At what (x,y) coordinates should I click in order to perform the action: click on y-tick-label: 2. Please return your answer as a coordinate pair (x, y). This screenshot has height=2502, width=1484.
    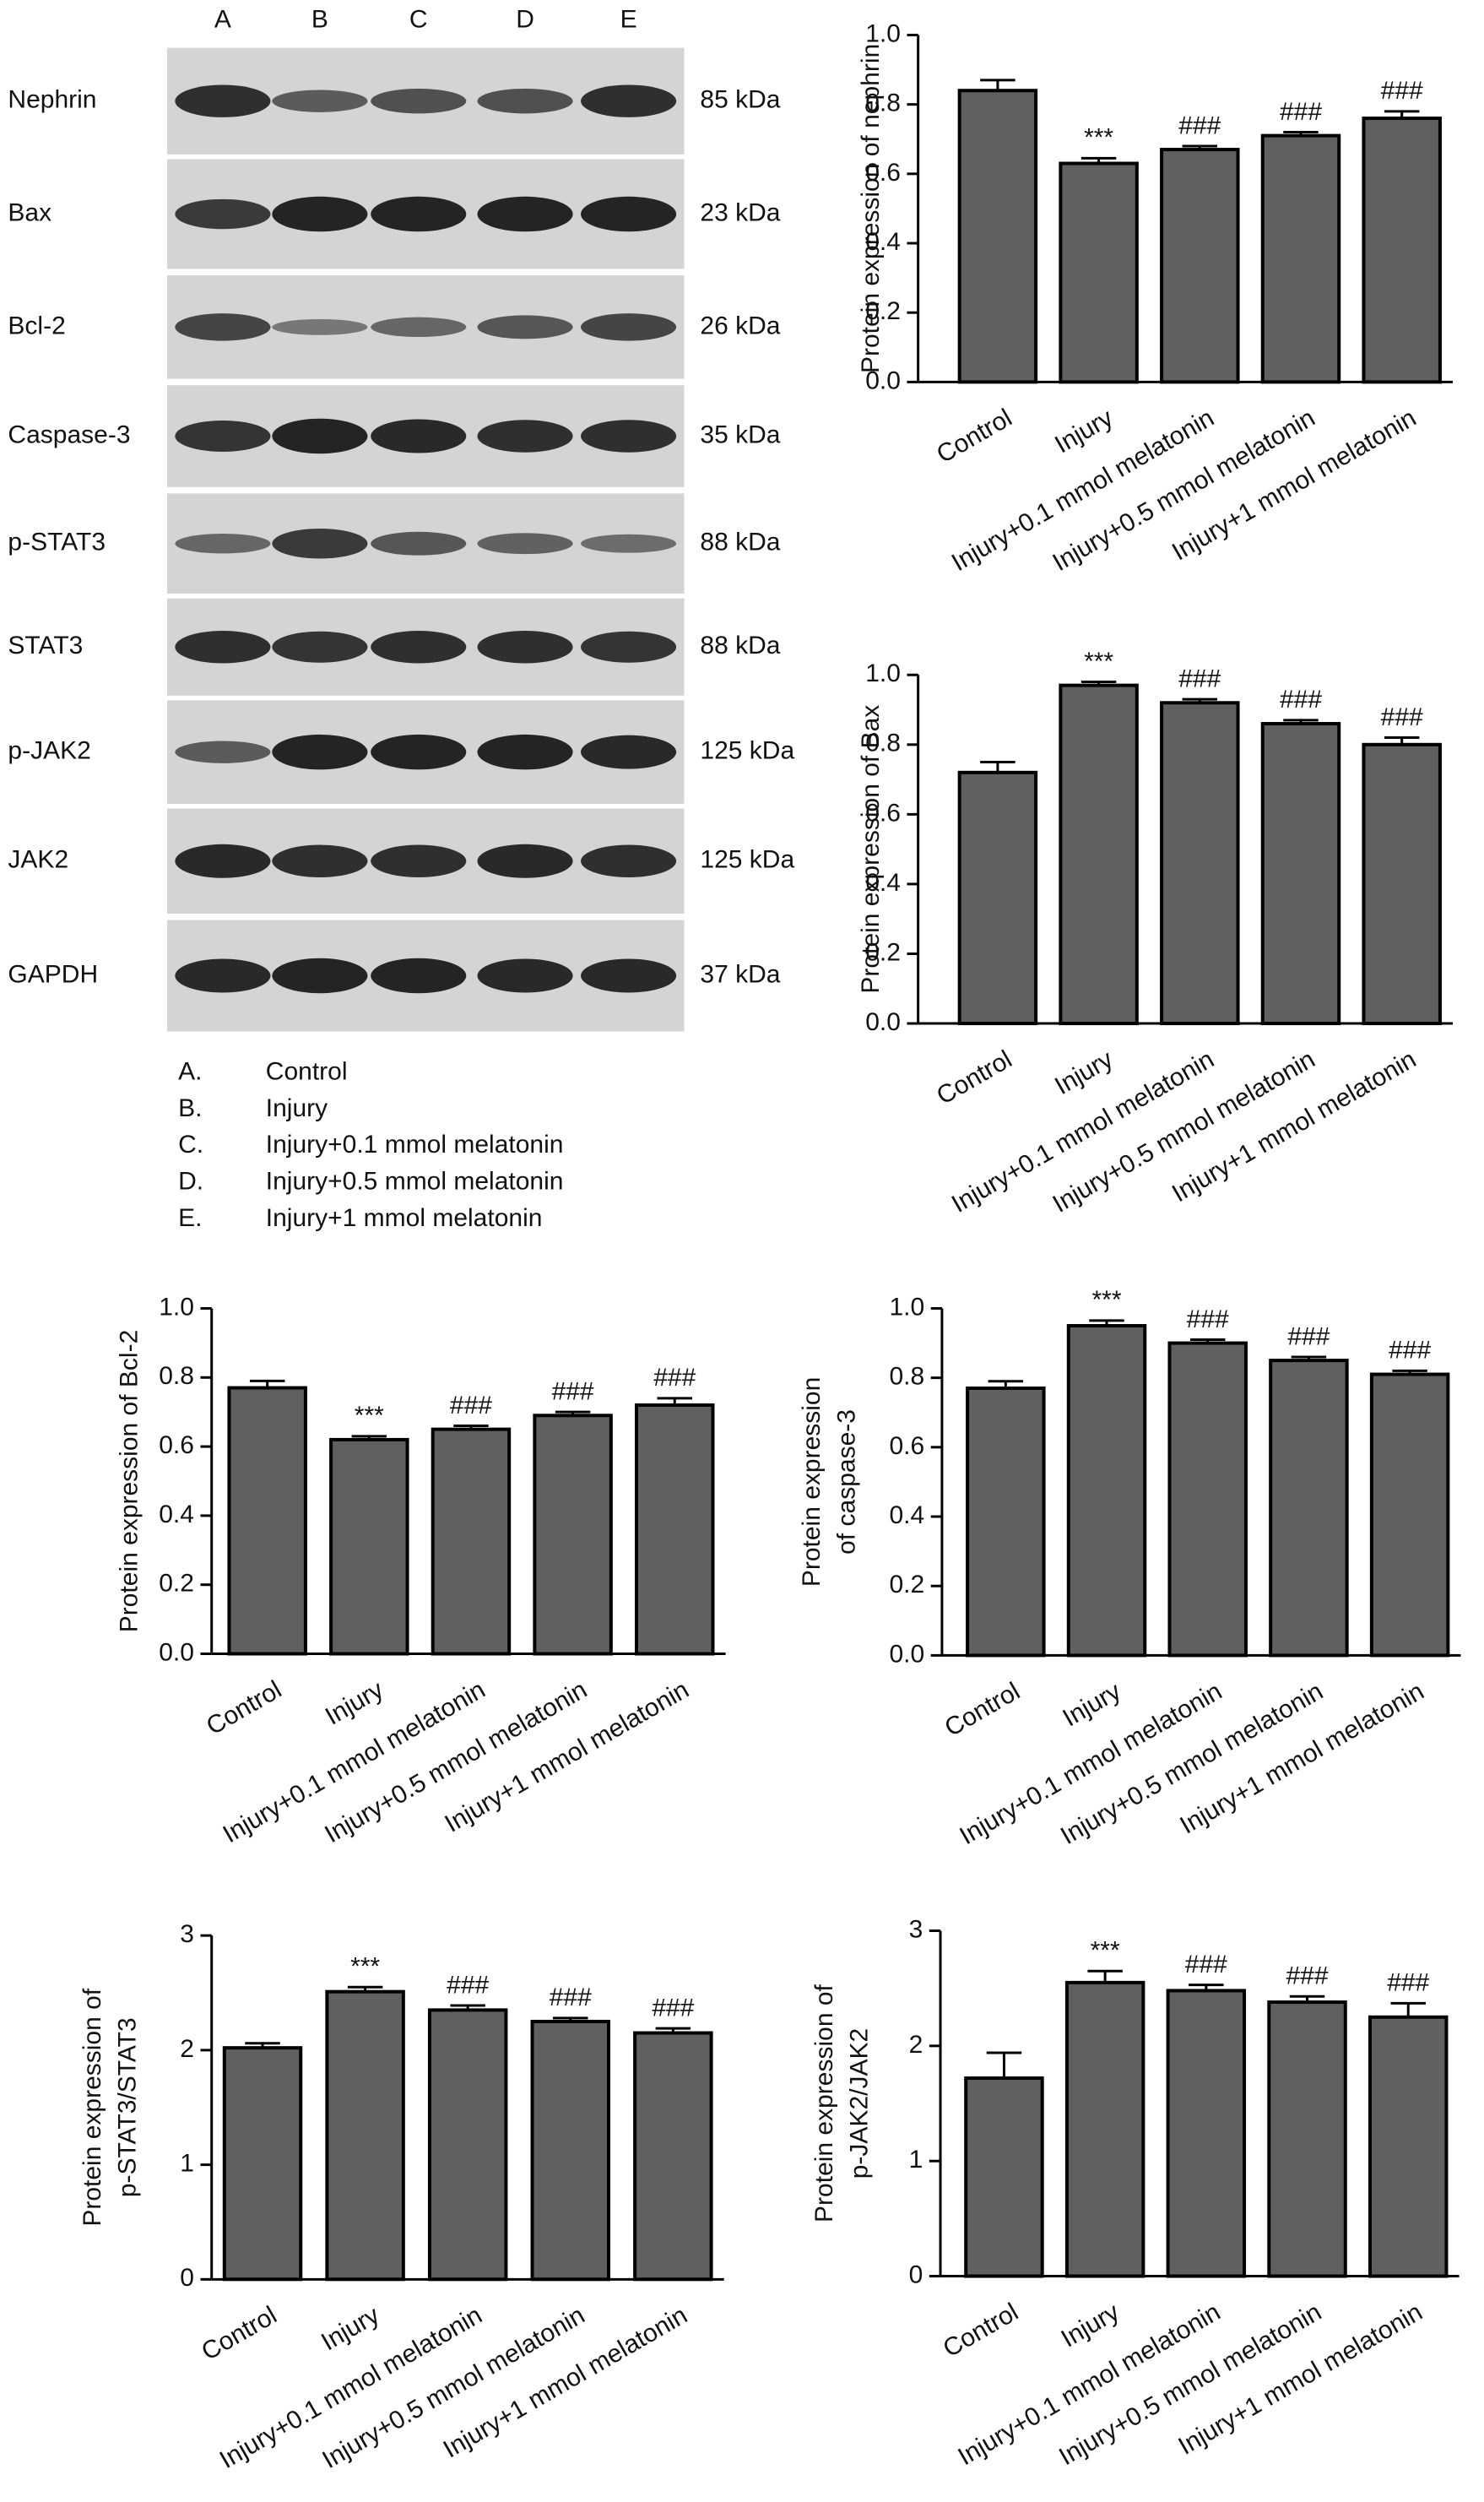
    Looking at the image, I should click on (187, 2049).